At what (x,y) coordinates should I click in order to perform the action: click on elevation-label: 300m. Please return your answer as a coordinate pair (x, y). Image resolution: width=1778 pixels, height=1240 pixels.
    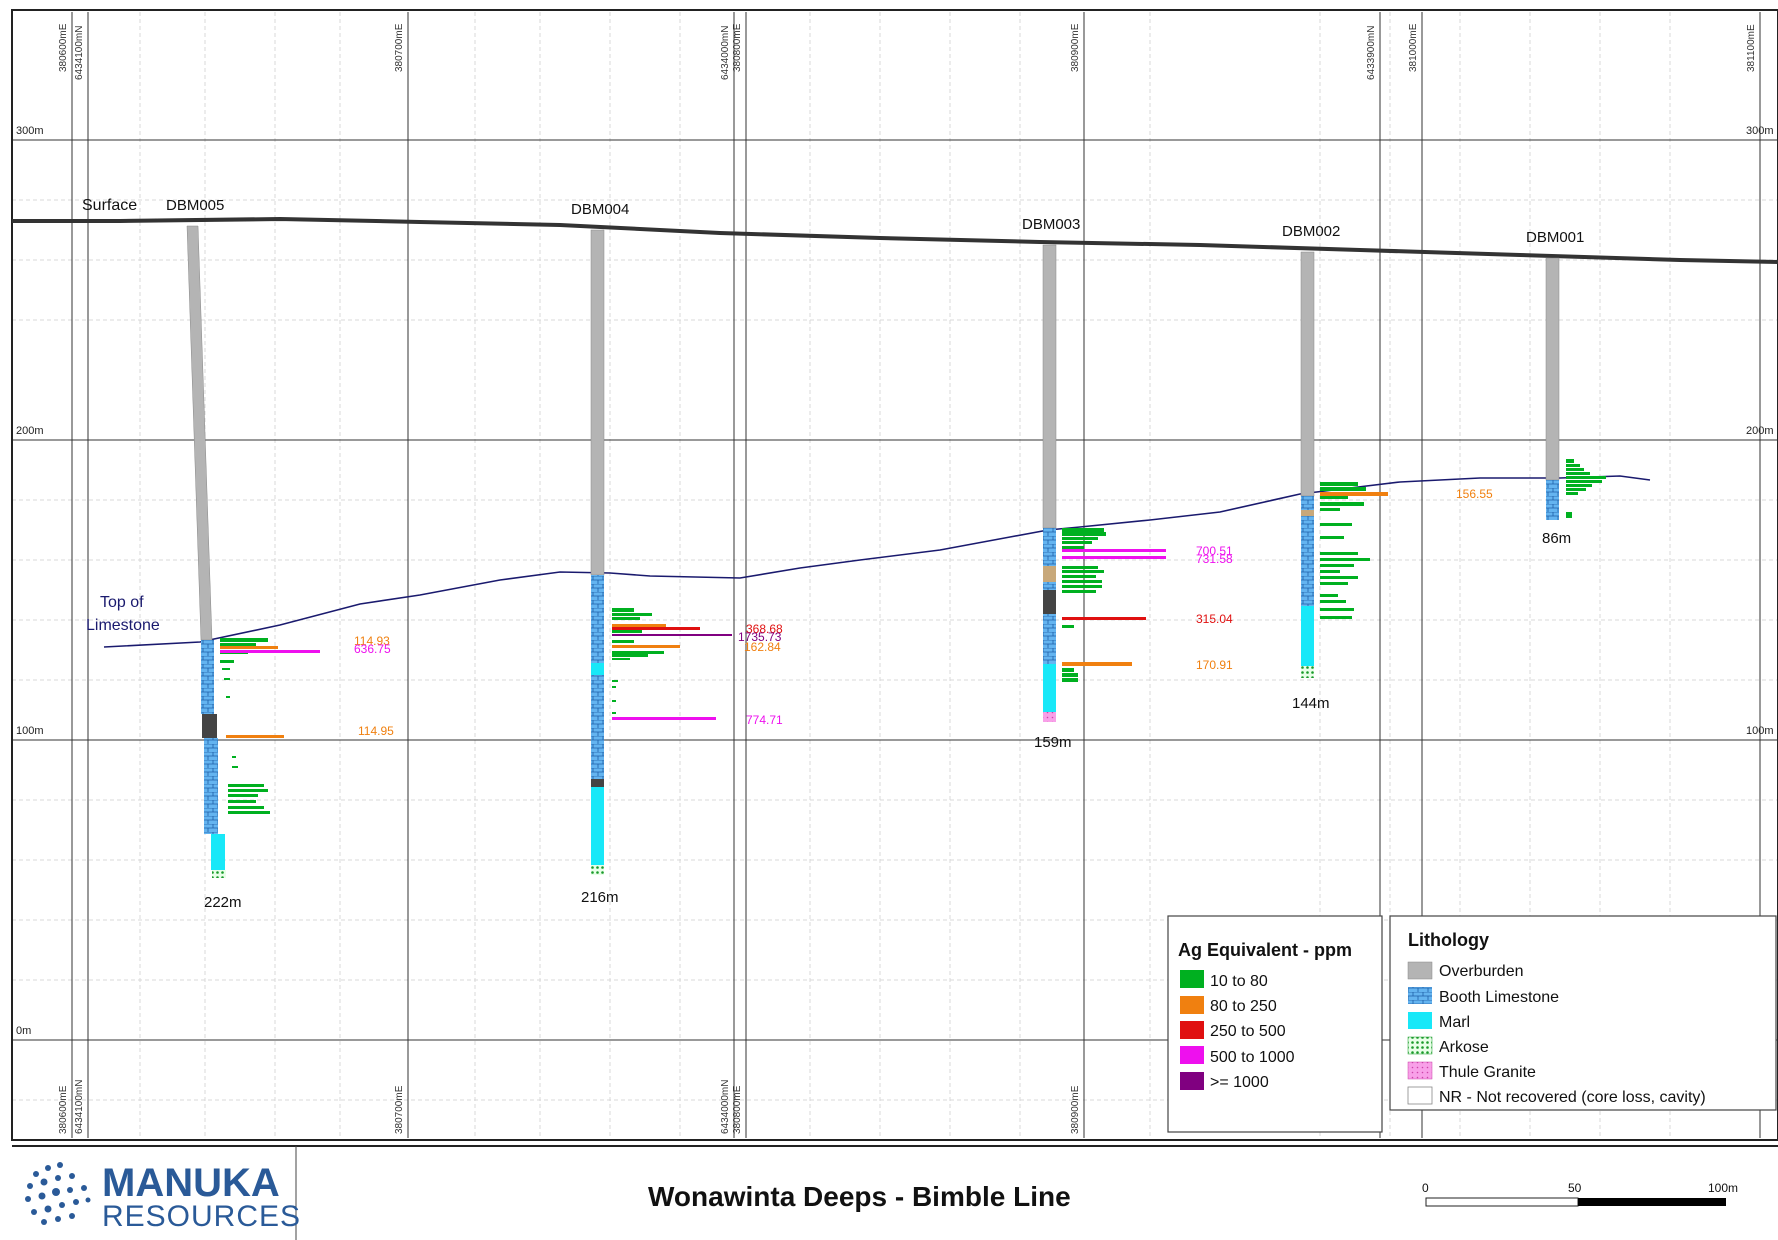
    Looking at the image, I should click on (30, 131).